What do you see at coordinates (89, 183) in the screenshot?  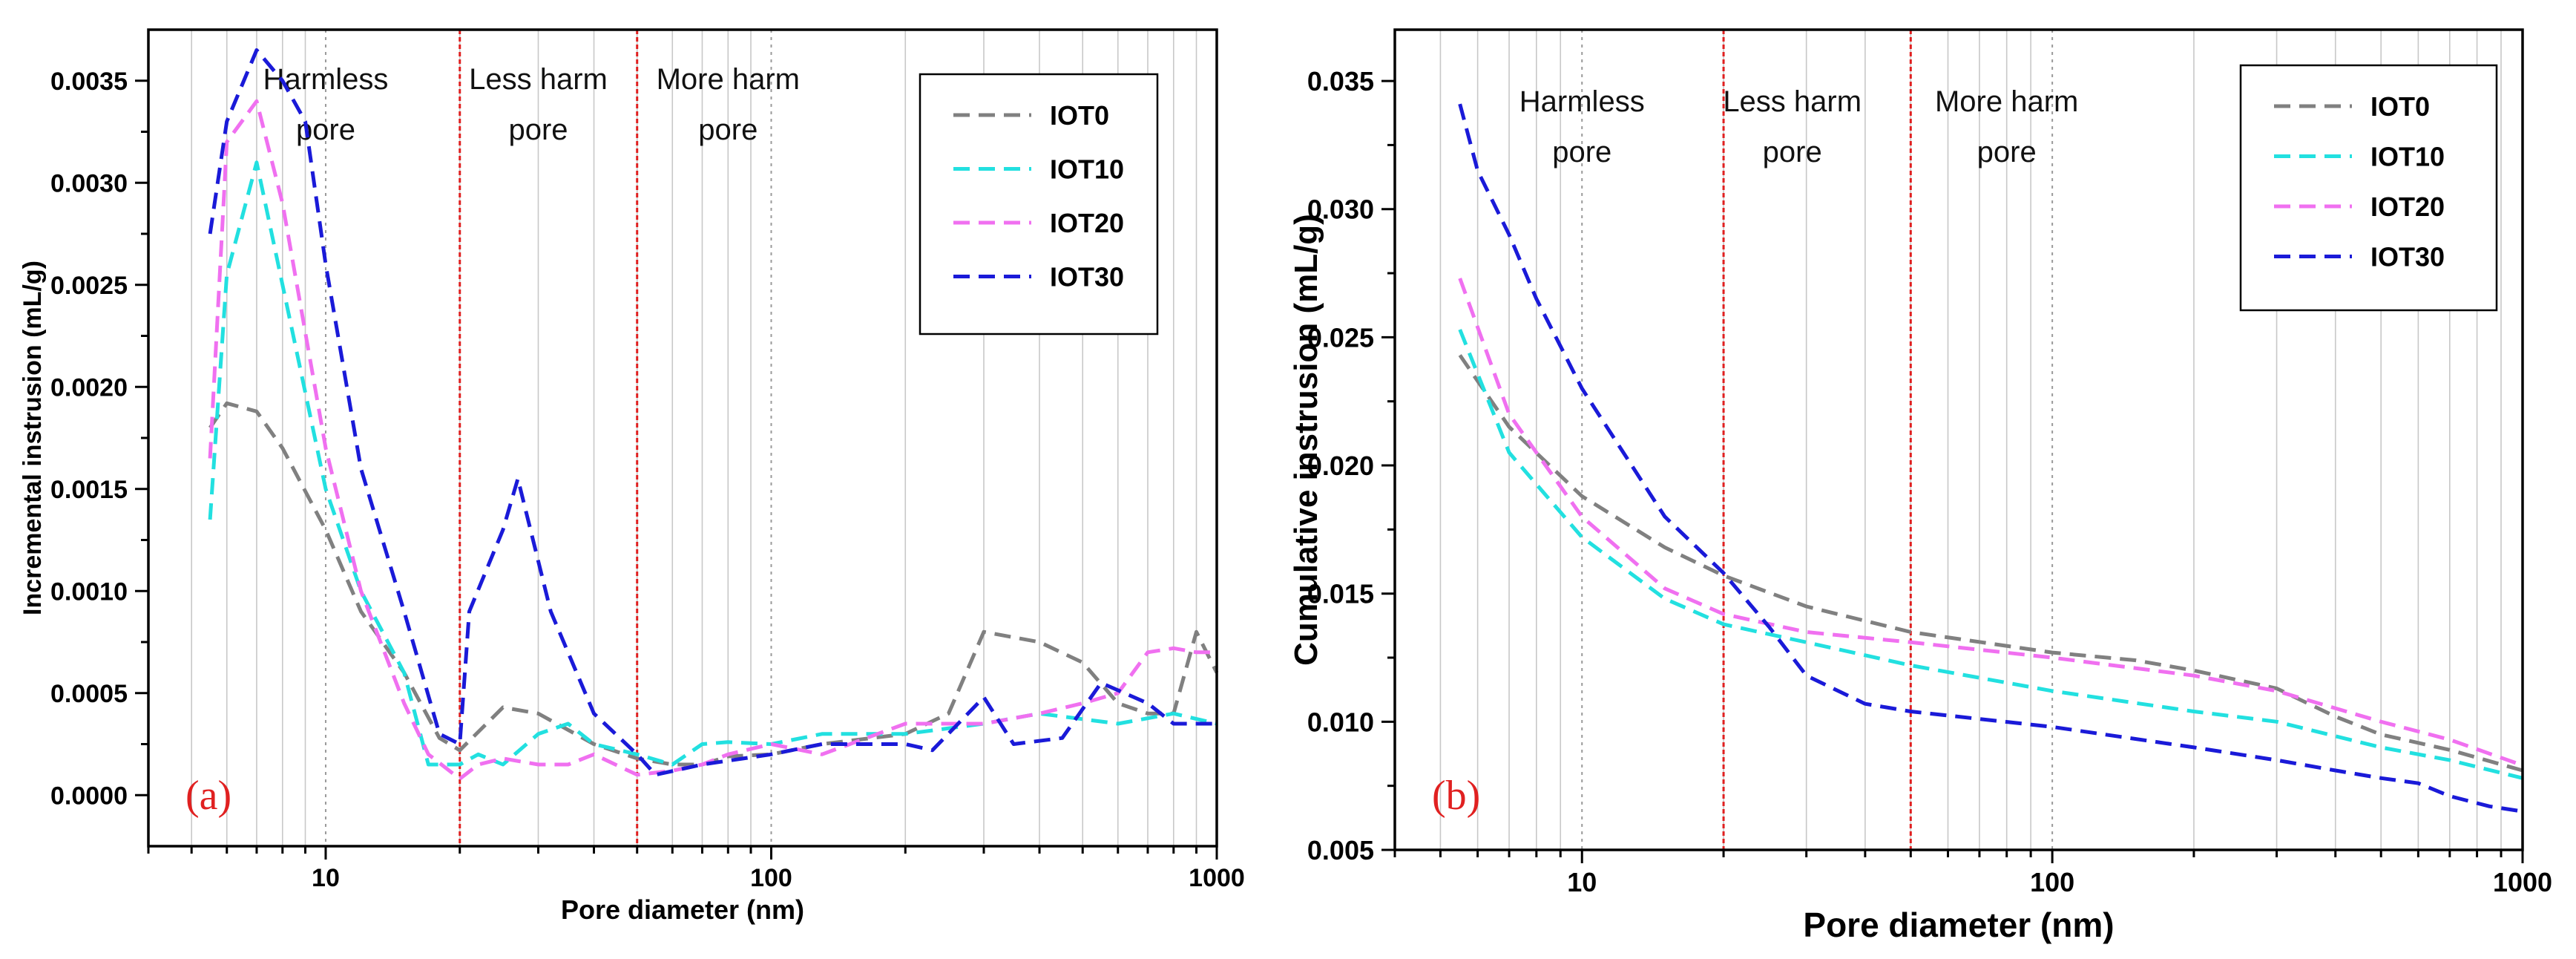 I see `y-tick-label: 0.0030` at bounding box center [89, 183].